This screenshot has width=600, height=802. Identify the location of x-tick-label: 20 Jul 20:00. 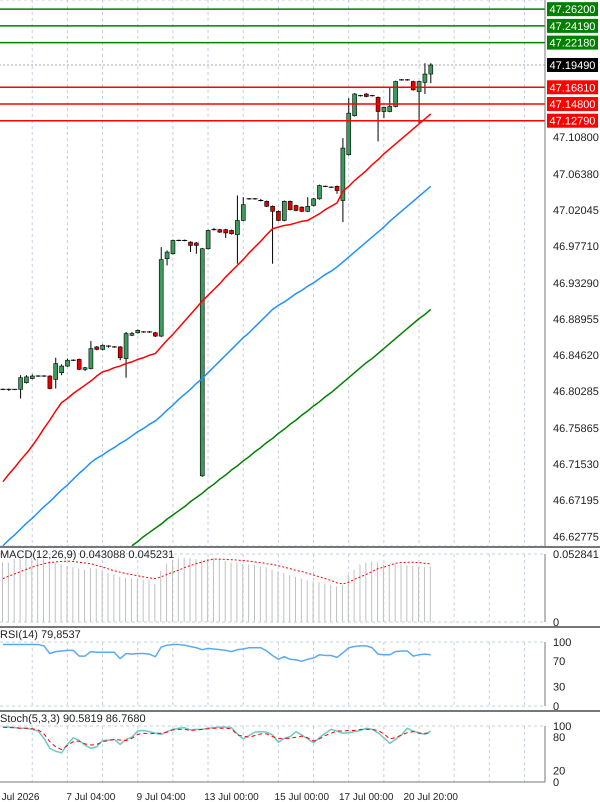
(430, 797).